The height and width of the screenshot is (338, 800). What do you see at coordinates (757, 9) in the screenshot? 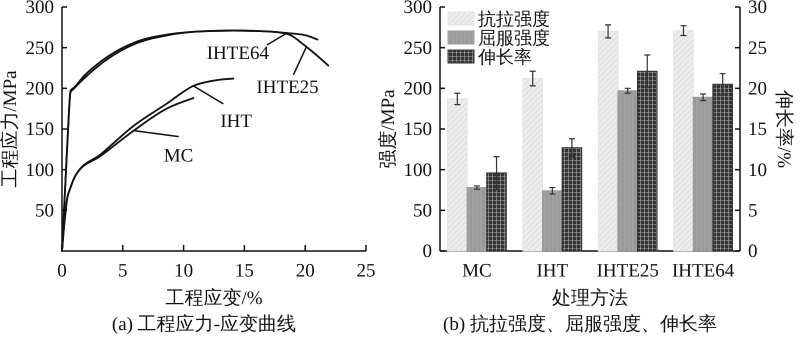
I see `y2-tick-label: 30` at bounding box center [757, 9].